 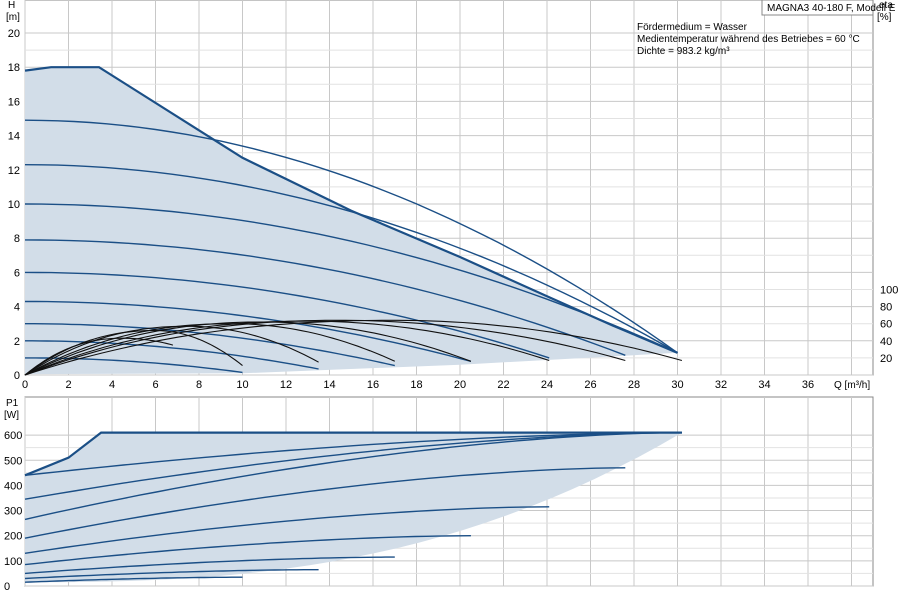 I want to click on head-y-tick: 16, so click(x=14, y=102).